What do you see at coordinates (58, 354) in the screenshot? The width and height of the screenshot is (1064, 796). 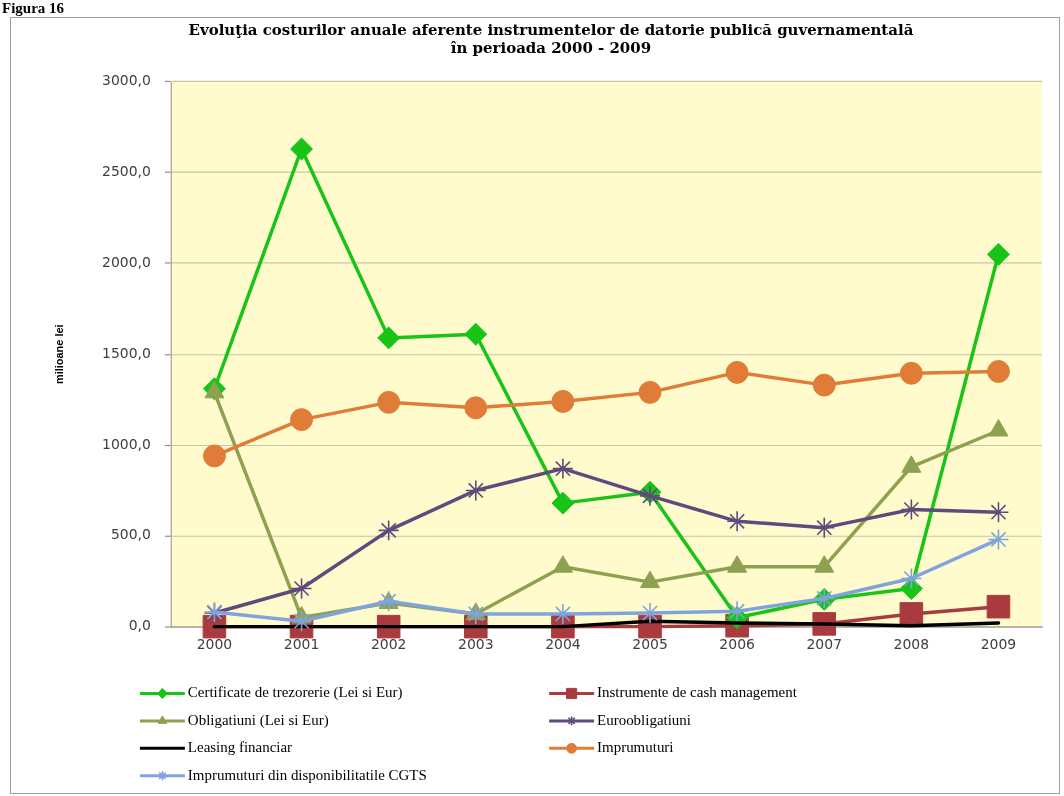 I see `y-axis-title: milioane lei` at bounding box center [58, 354].